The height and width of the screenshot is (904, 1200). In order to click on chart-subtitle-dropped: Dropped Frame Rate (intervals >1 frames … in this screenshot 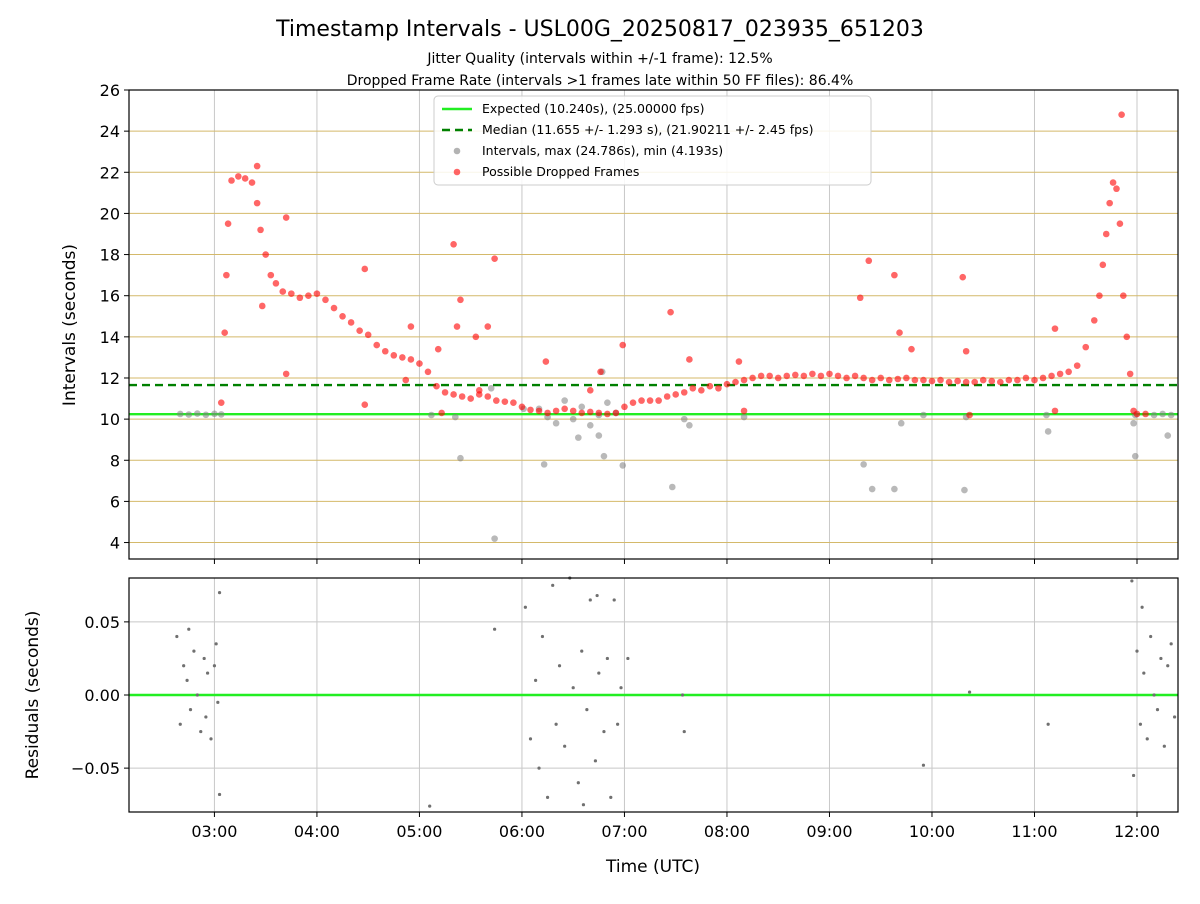, I will do `click(600, 81)`.